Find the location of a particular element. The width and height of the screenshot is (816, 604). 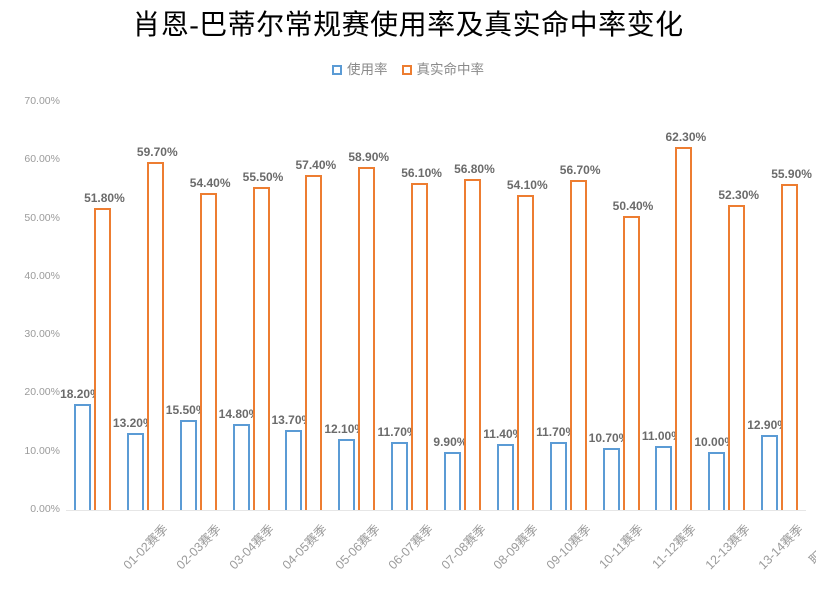

y-axis-tick-label: 70.00% is located at coordinates (42, 101).